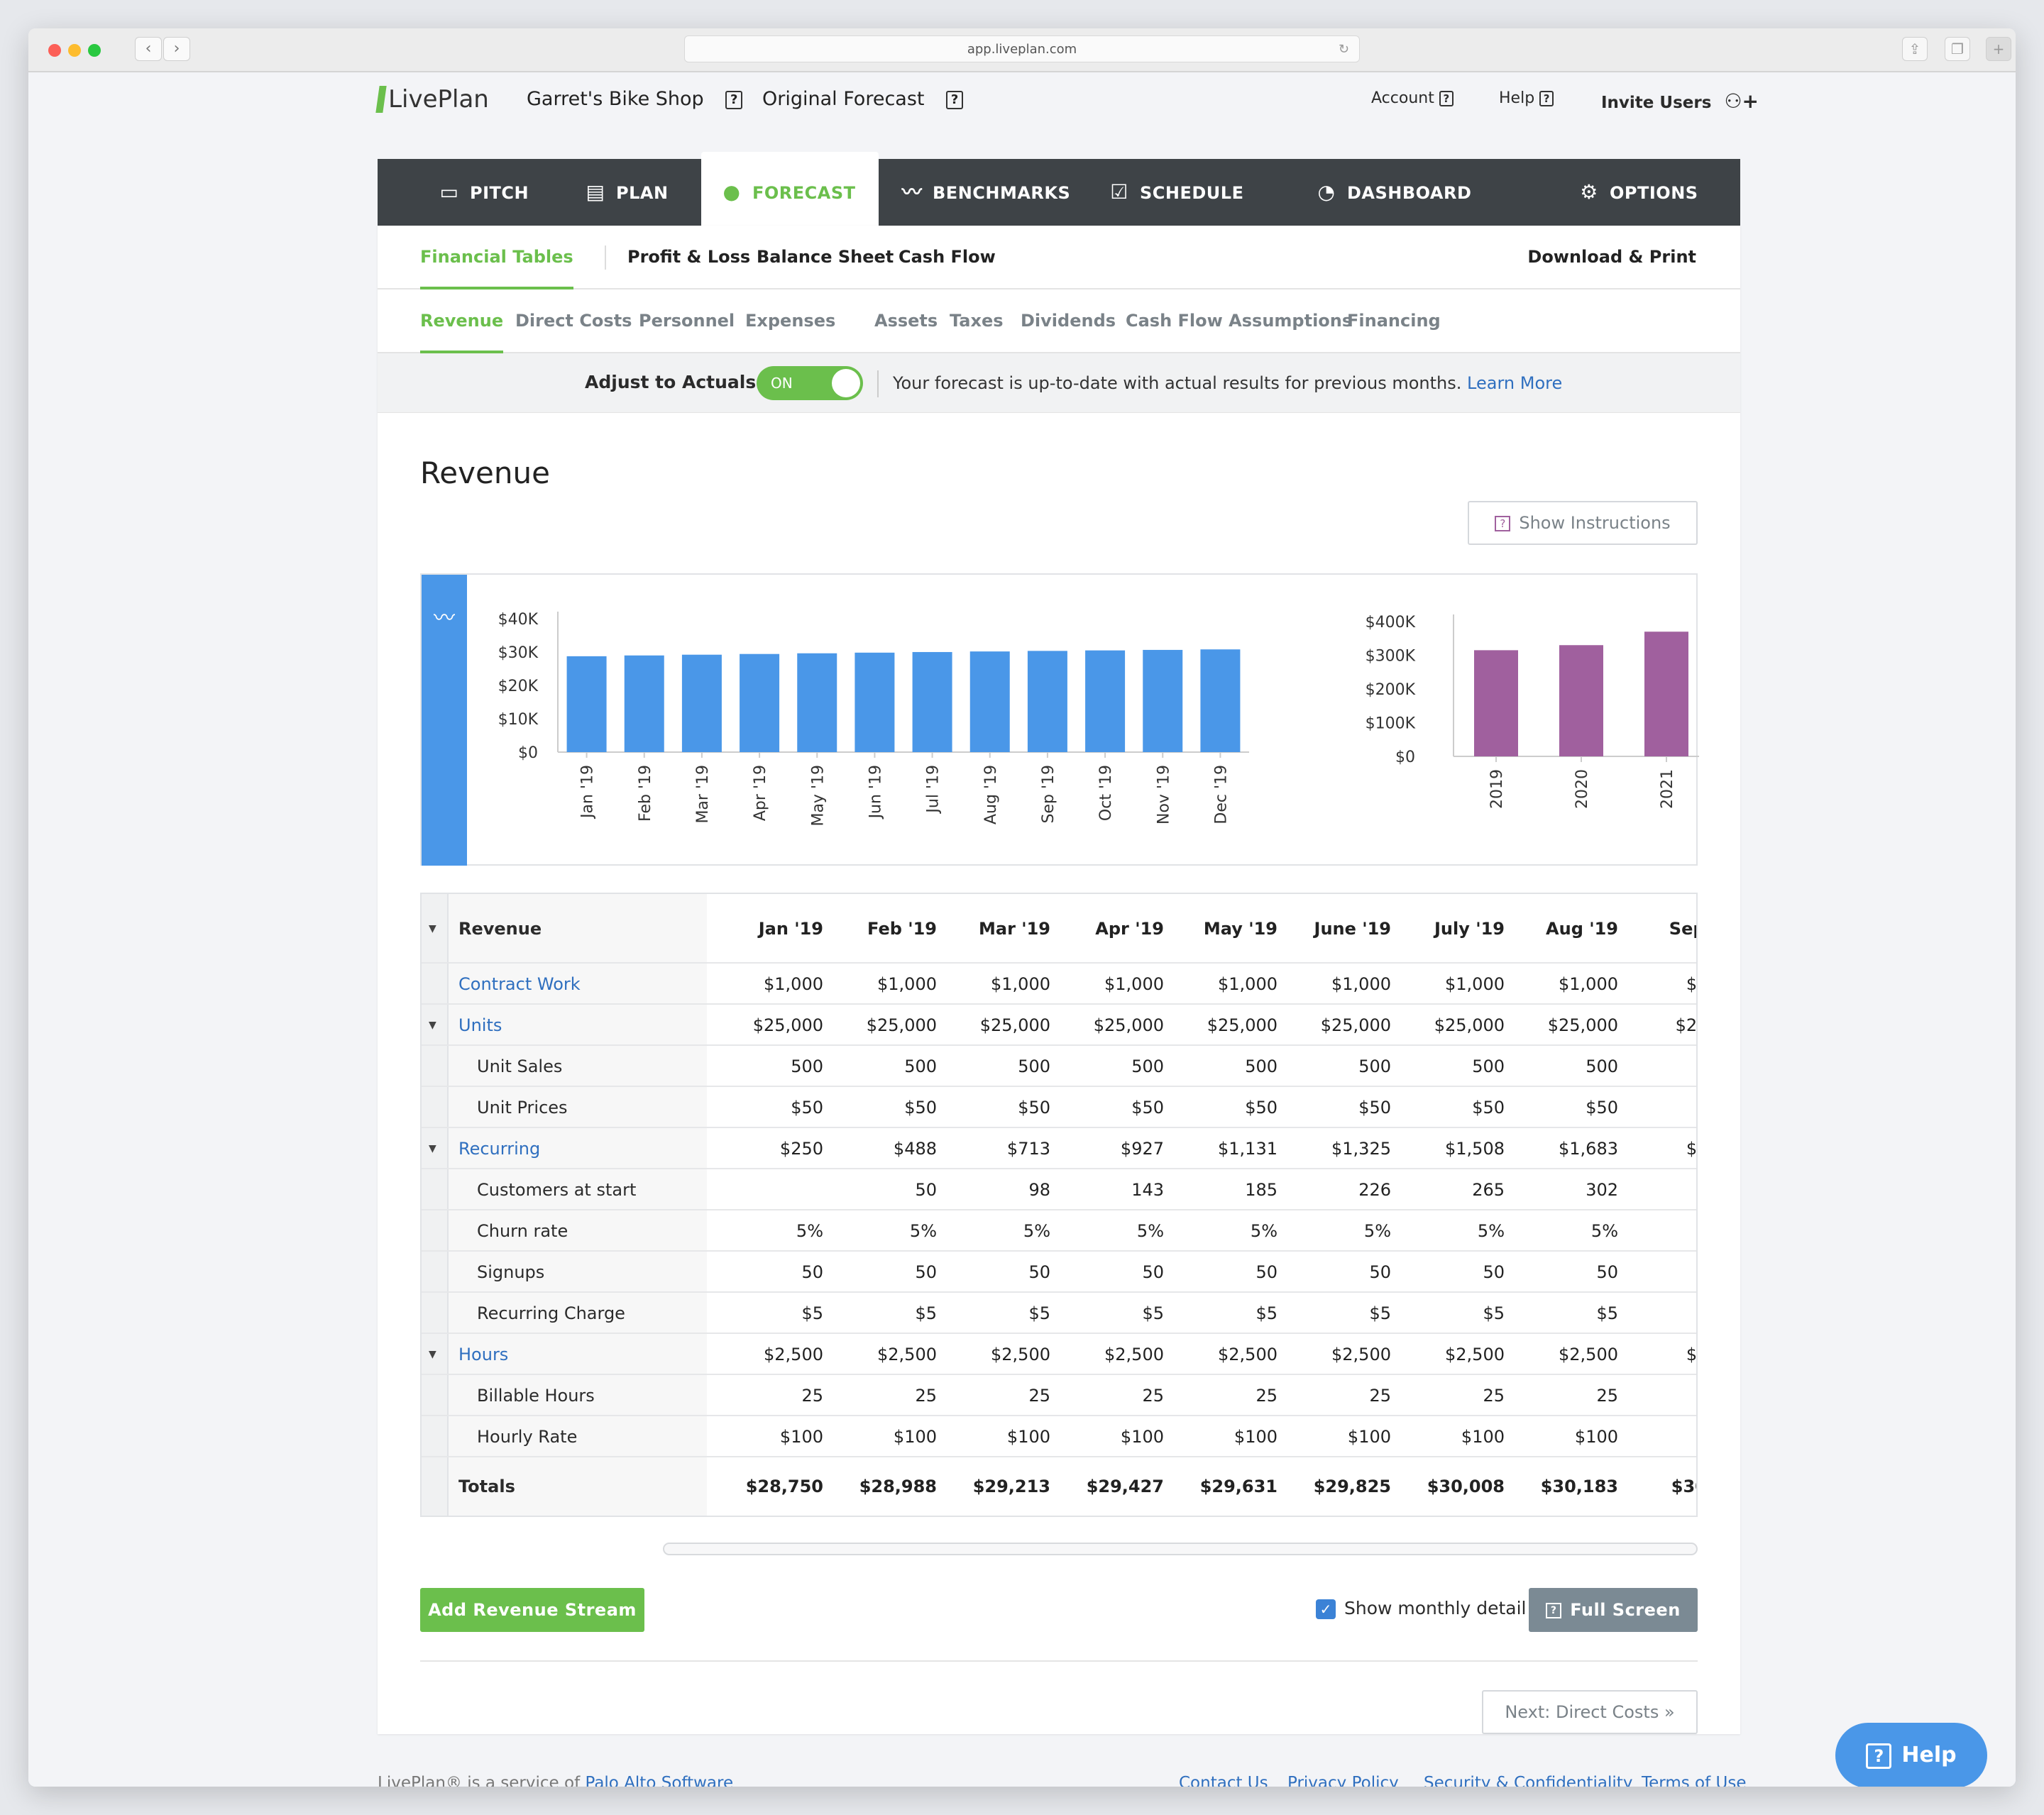 This screenshot has width=2044, height=1815. What do you see at coordinates (483, 1354) in the screenshot?
I see `row-label: Hours` at bounding box center [483, 1354].